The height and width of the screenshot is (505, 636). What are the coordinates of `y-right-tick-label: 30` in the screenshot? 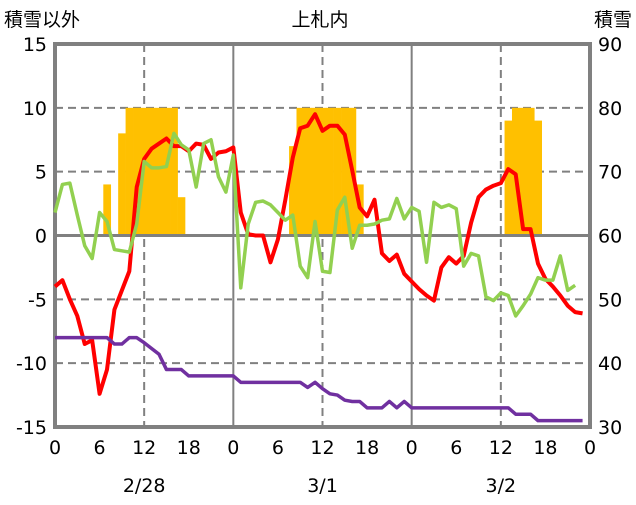 It's located at (610, 428).